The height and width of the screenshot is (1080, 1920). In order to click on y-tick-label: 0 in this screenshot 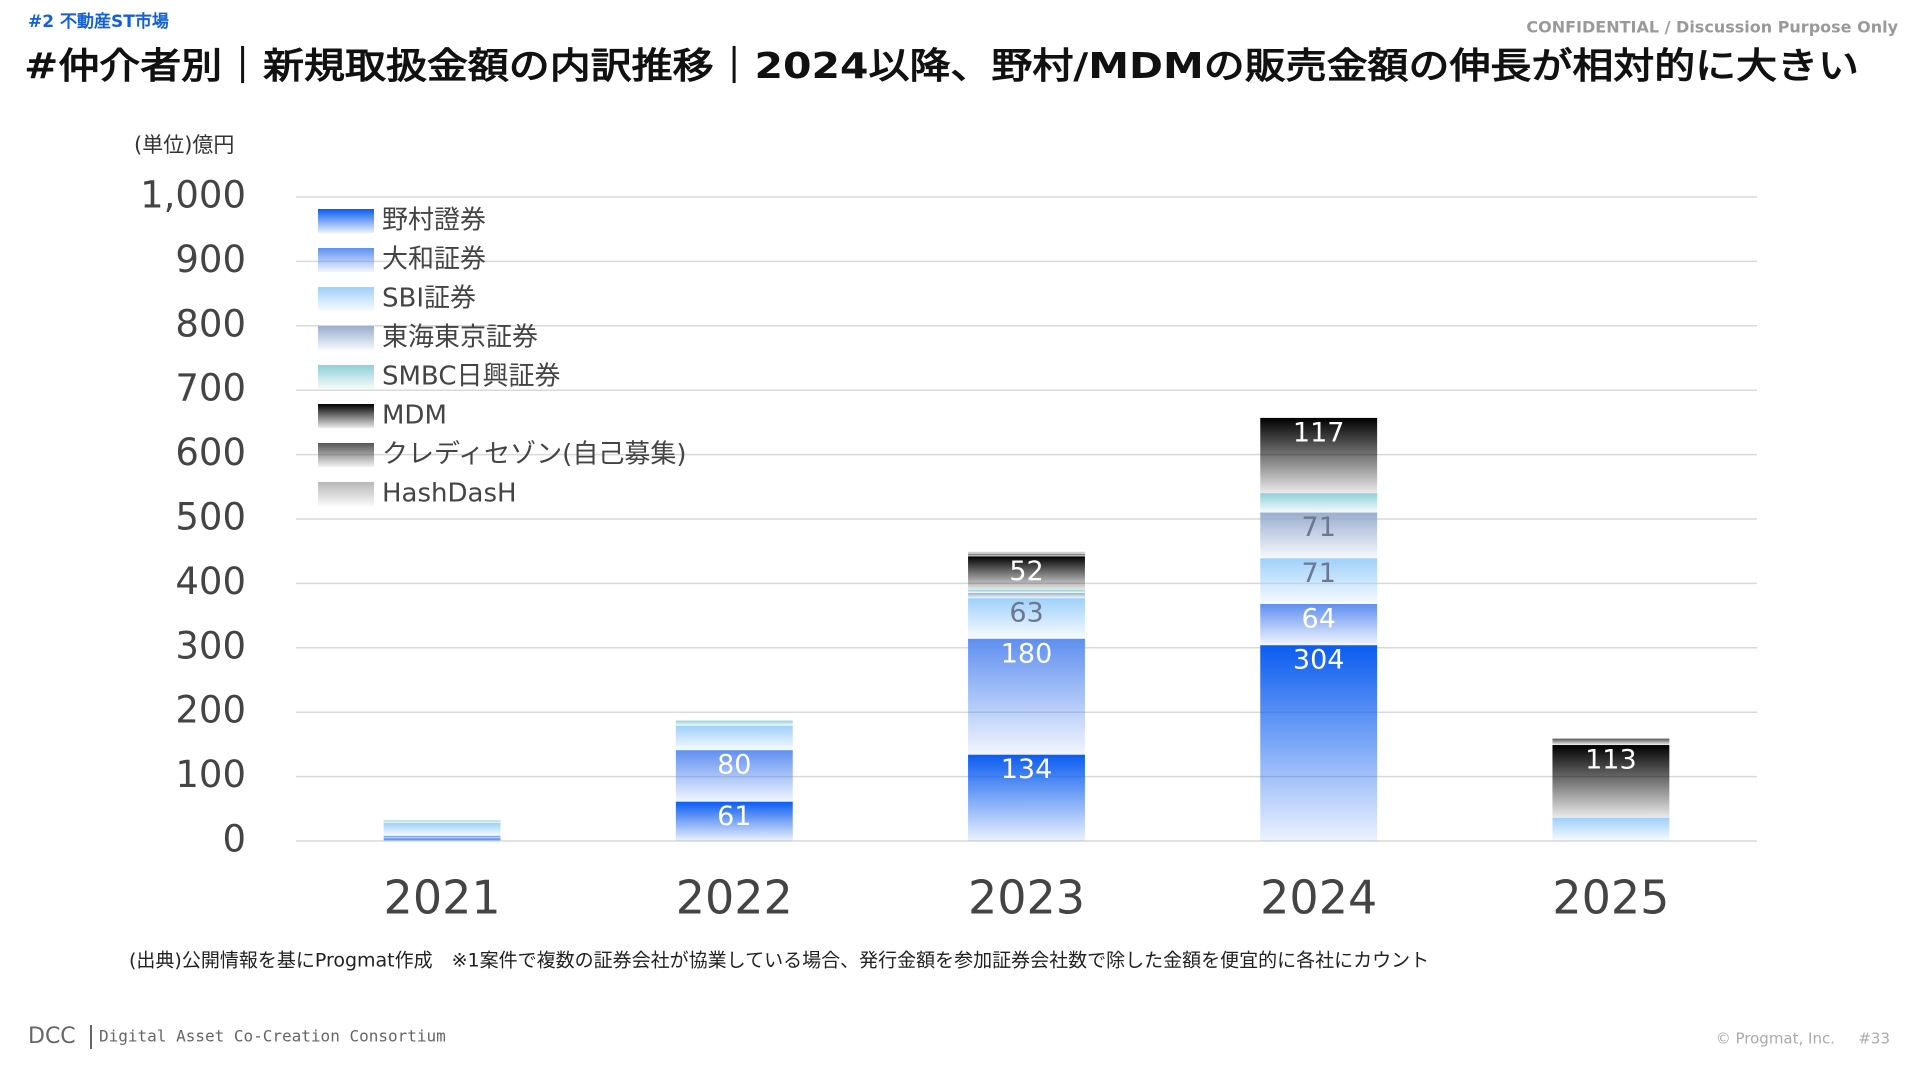, I will do `click(234, 839)`.